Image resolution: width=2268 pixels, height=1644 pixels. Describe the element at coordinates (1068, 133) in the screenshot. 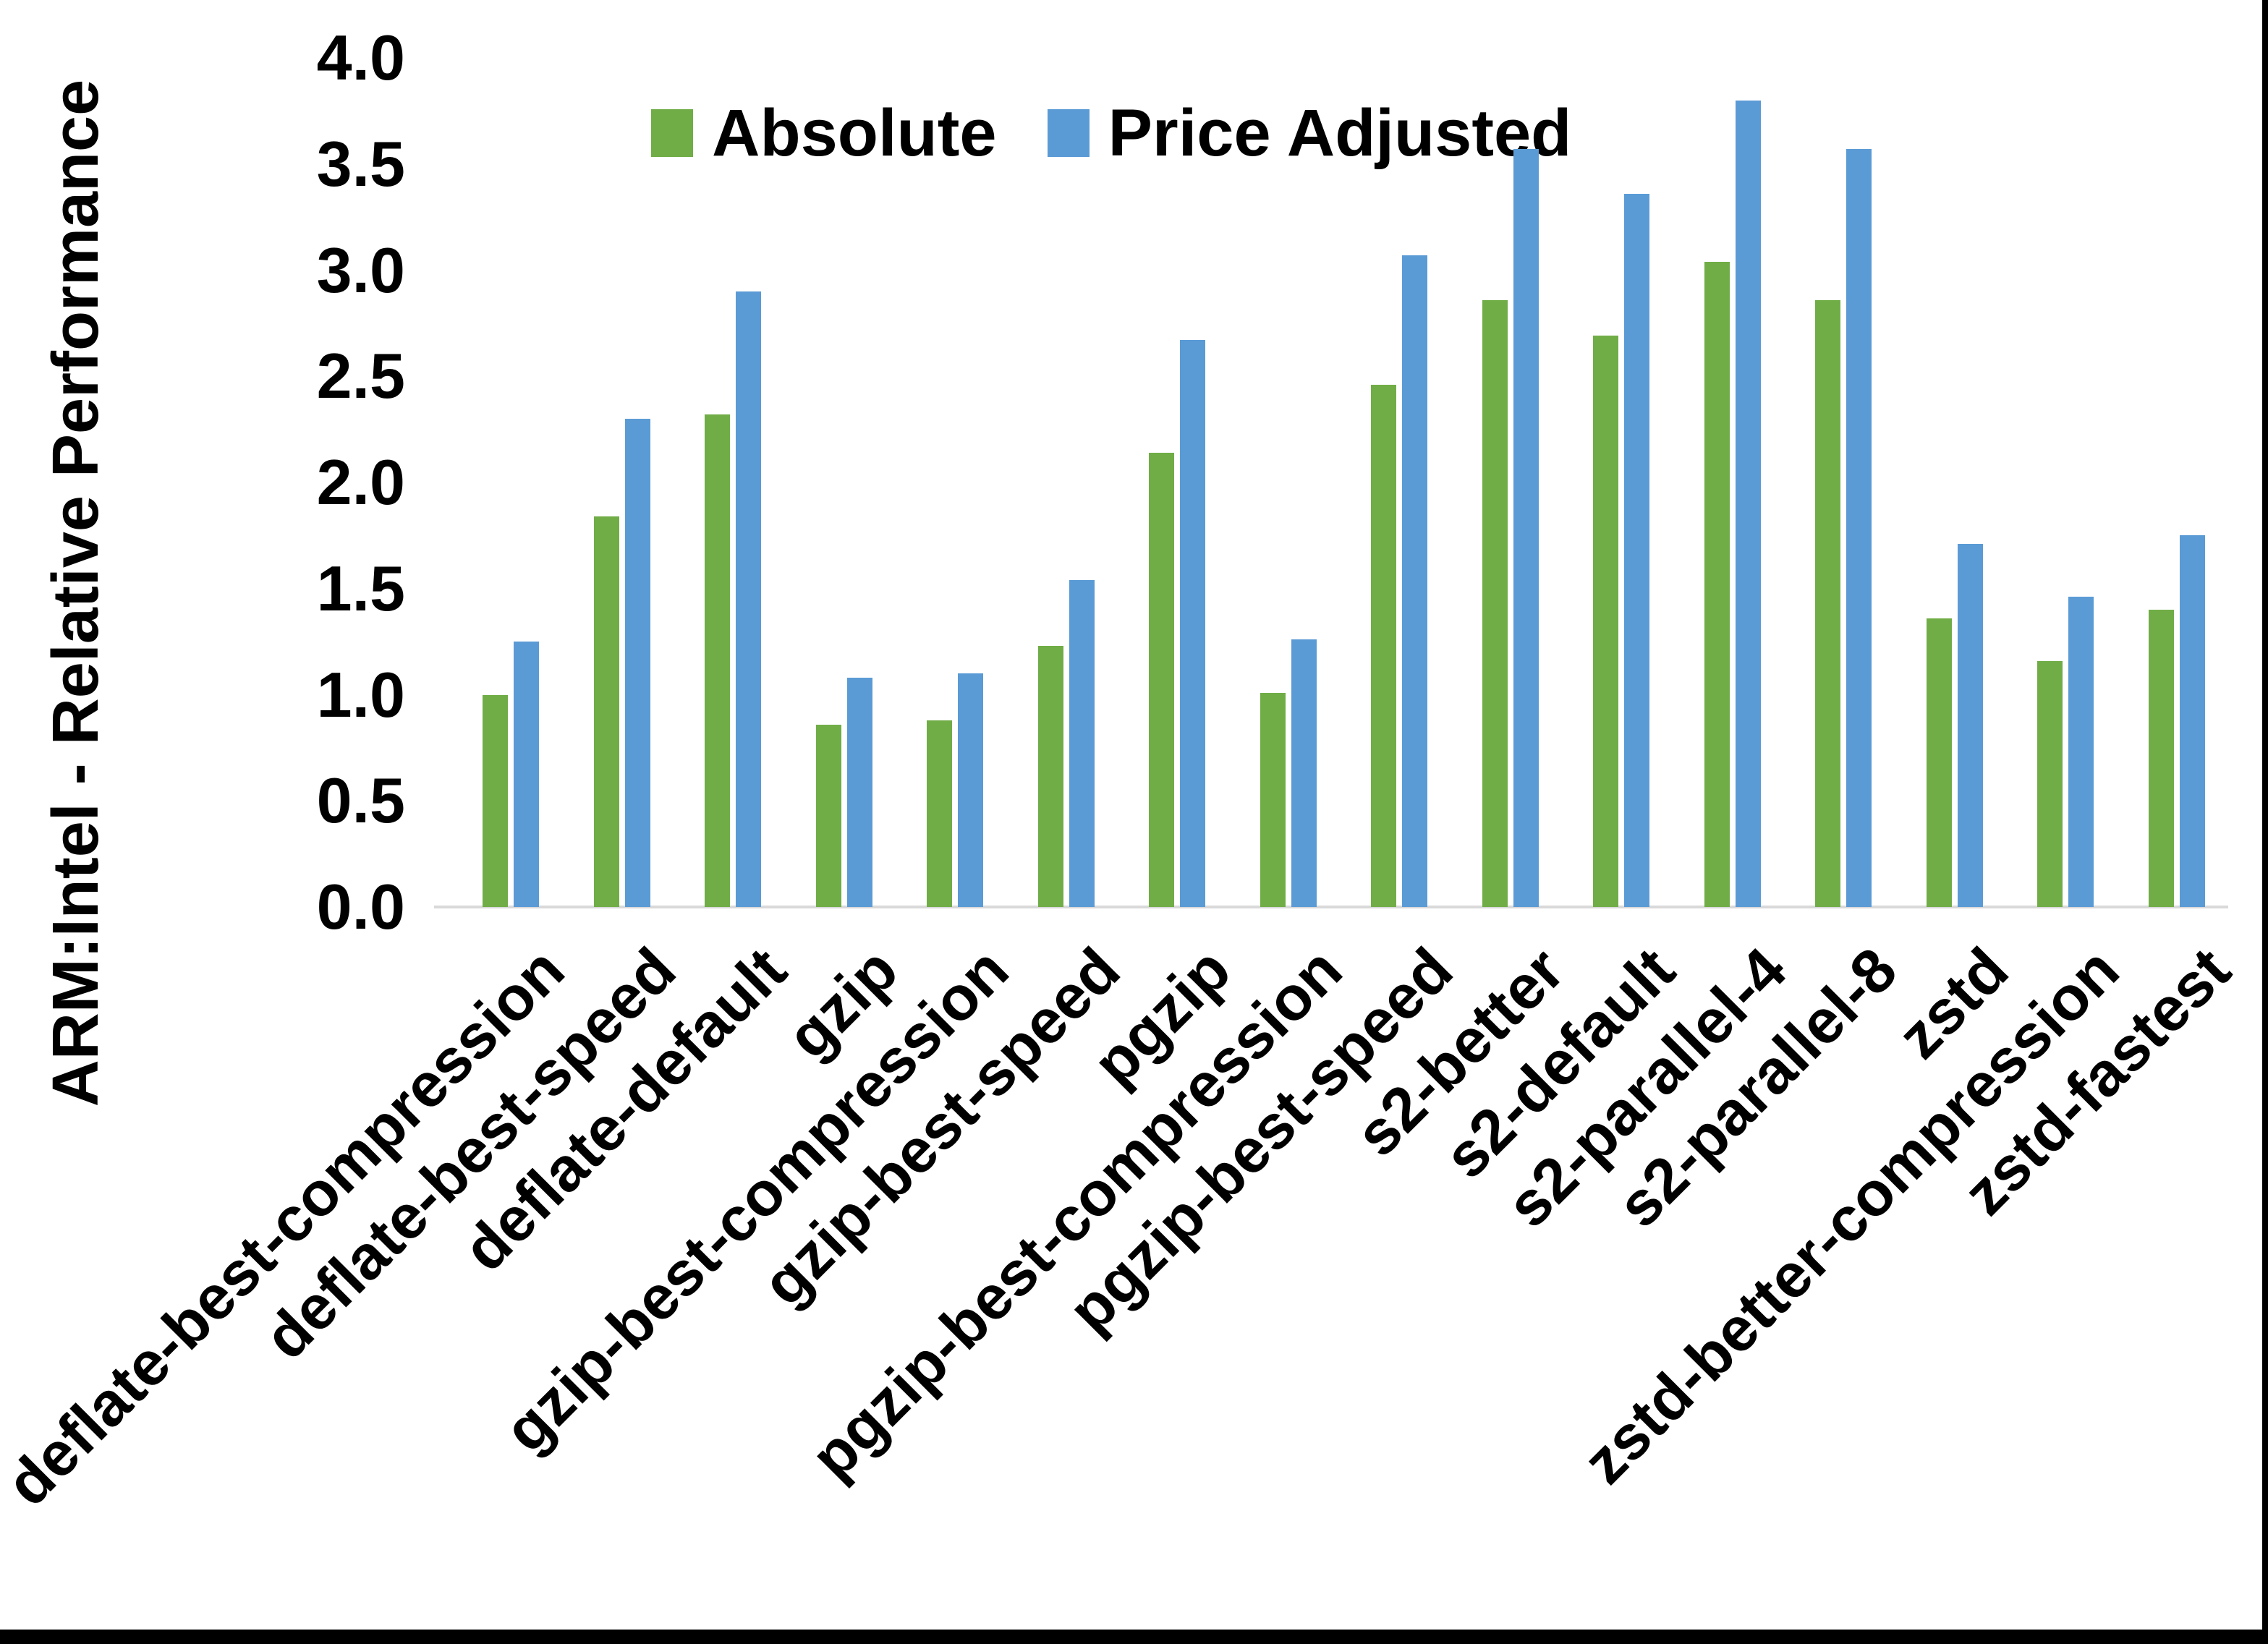

I see `legend-swatch-price-adjusted` at that location.